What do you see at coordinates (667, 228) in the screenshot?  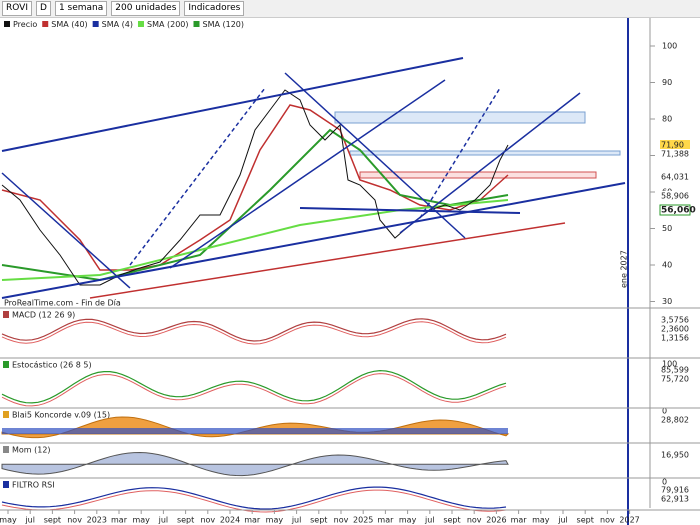 I see `y-tick-label: 50` at bounding box center [667, 228].